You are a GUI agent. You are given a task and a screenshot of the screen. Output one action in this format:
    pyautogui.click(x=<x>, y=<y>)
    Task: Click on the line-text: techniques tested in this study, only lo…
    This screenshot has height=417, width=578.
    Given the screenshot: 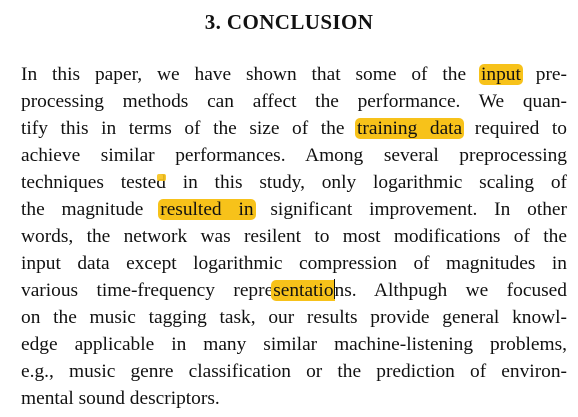 What is the action you would take?
    pyautogui.click(x=294, y=182)
    